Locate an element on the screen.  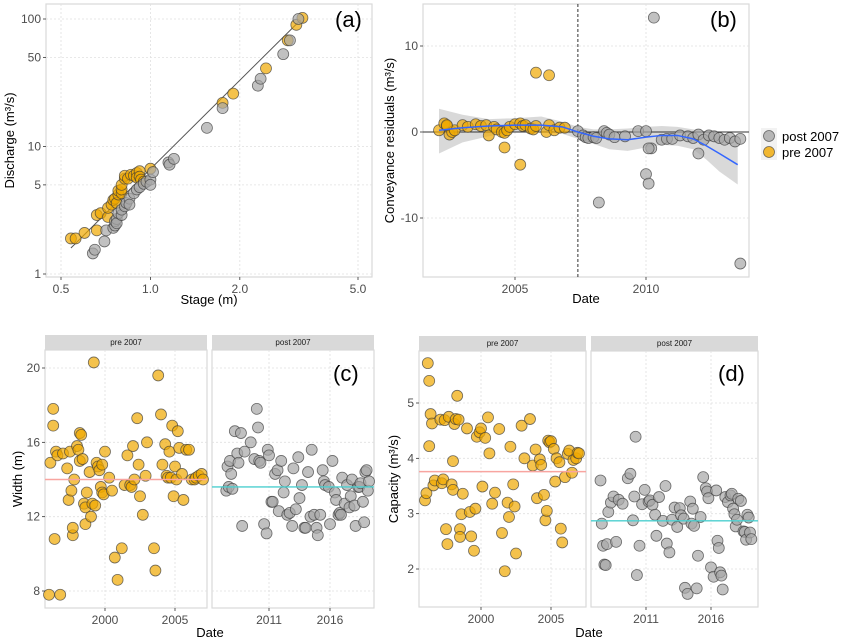
y-tick-label: 3 is located at coordinates (410, 514).